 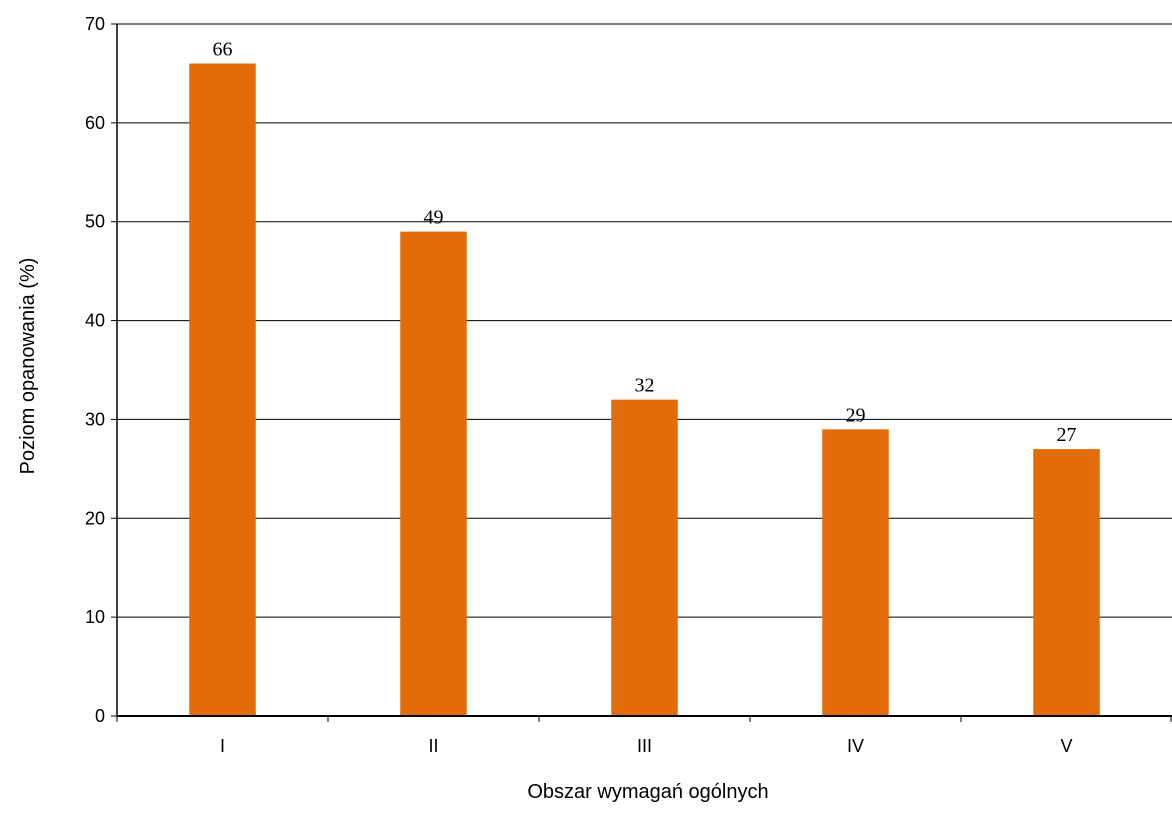 What do you see at coordinates (28, 366) in the screenshot?
I see `y-axis-title: Poziom opanowania (%)` at bounding box center [28, 366].